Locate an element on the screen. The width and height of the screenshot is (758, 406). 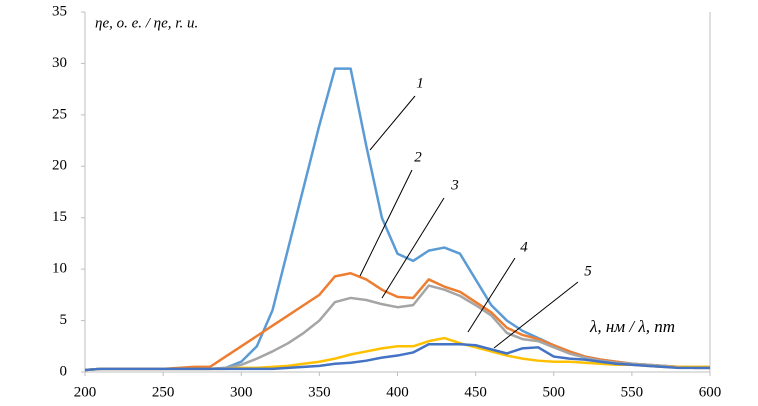
y-tick-label: 30 is located at coordinates (59, 63).